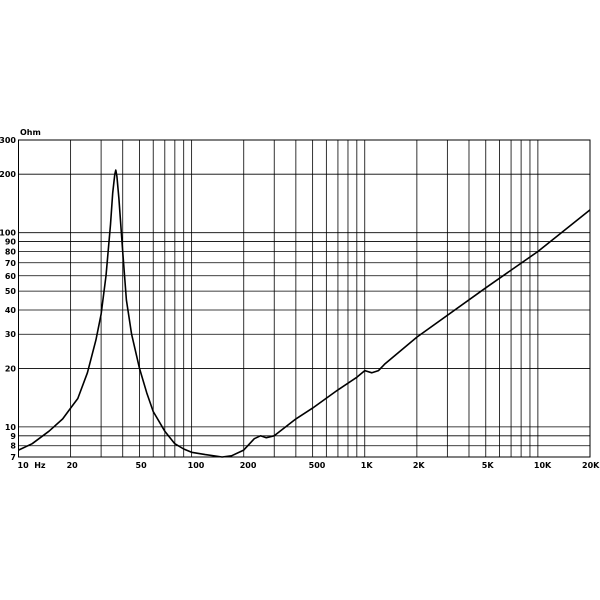  What do you see at coordinates (13, 457) in the screenshot?
I see `y-tick-label: 7` at bounding box center [13, 457].